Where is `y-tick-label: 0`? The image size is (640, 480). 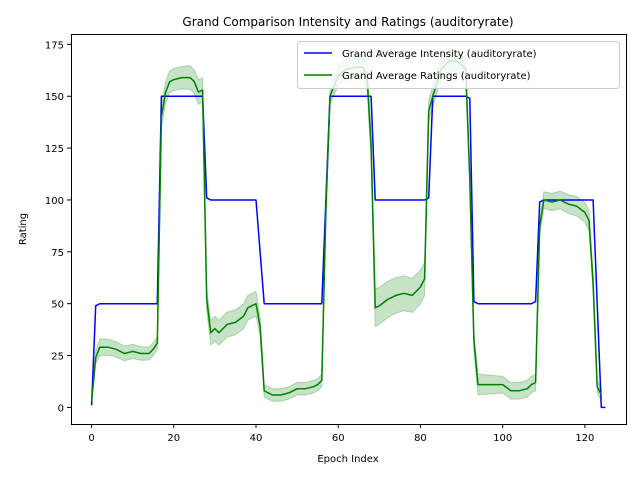 y-tick-label: 0 is located at coordinates (61, 408).